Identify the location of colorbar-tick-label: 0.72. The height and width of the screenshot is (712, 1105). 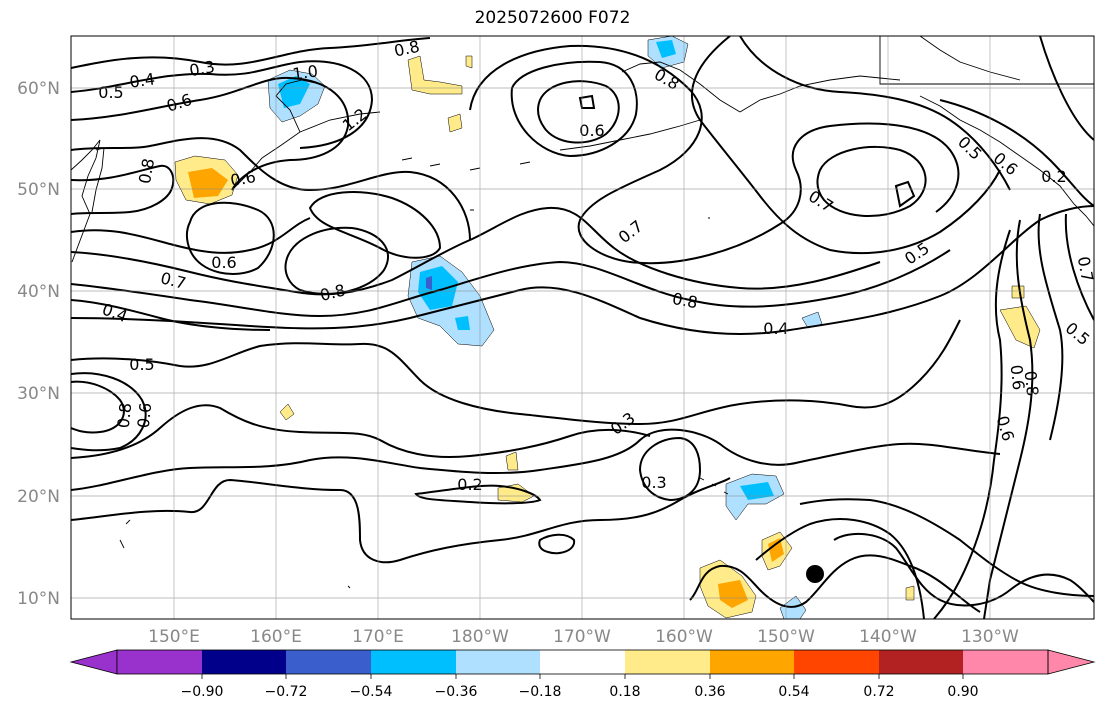
(878, 692).